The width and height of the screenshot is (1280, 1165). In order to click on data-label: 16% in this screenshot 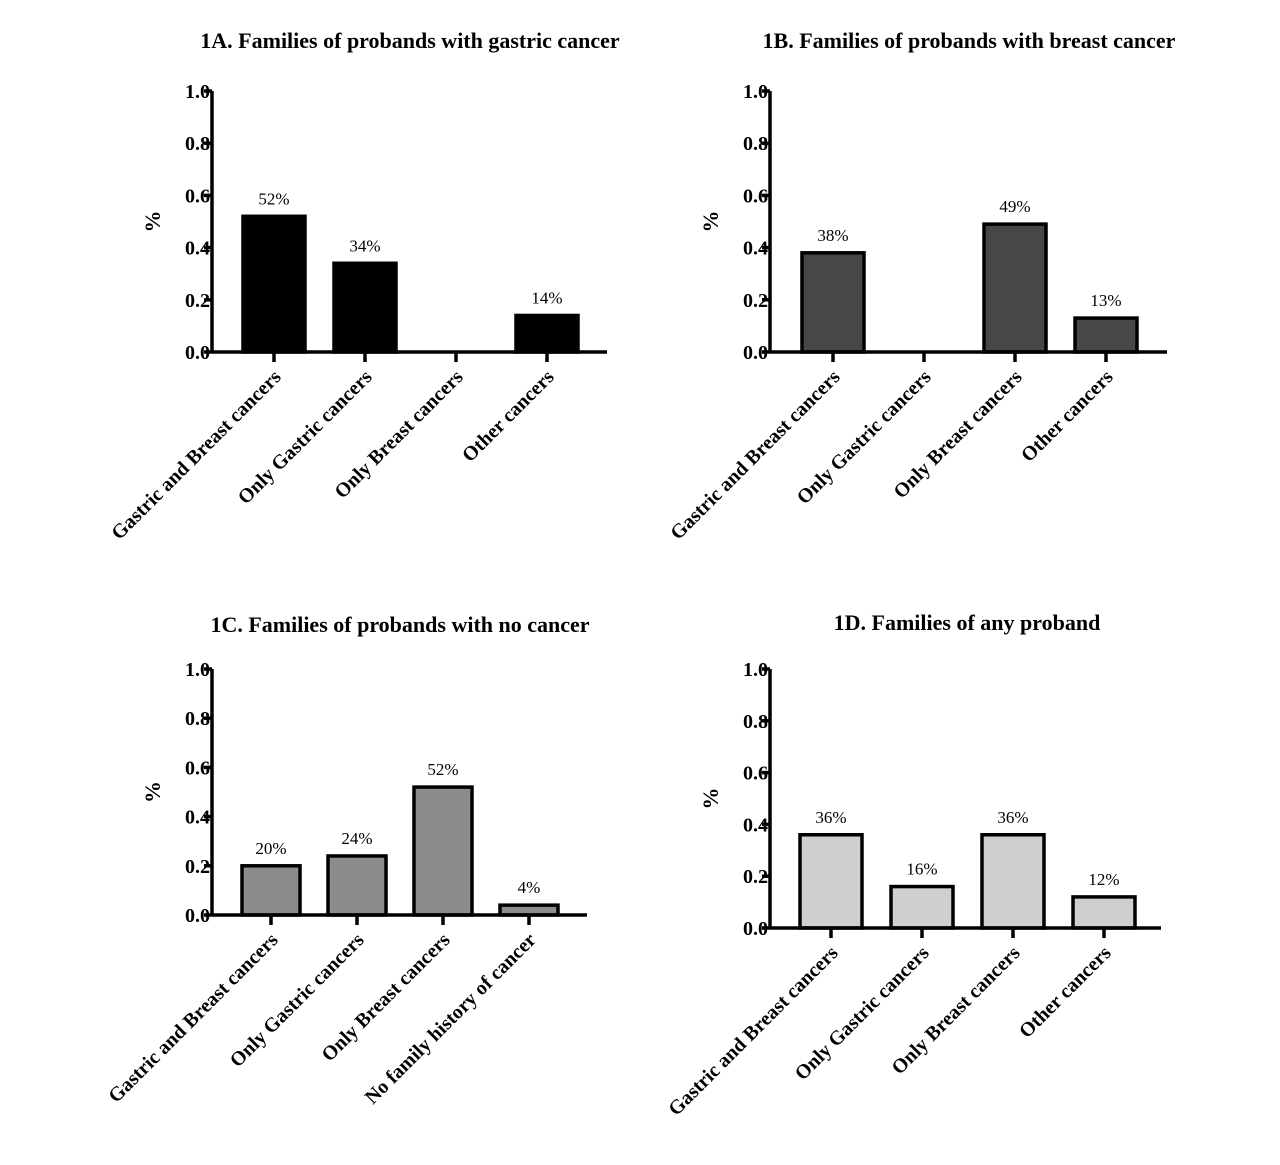, I will do `click(921, 869)`.